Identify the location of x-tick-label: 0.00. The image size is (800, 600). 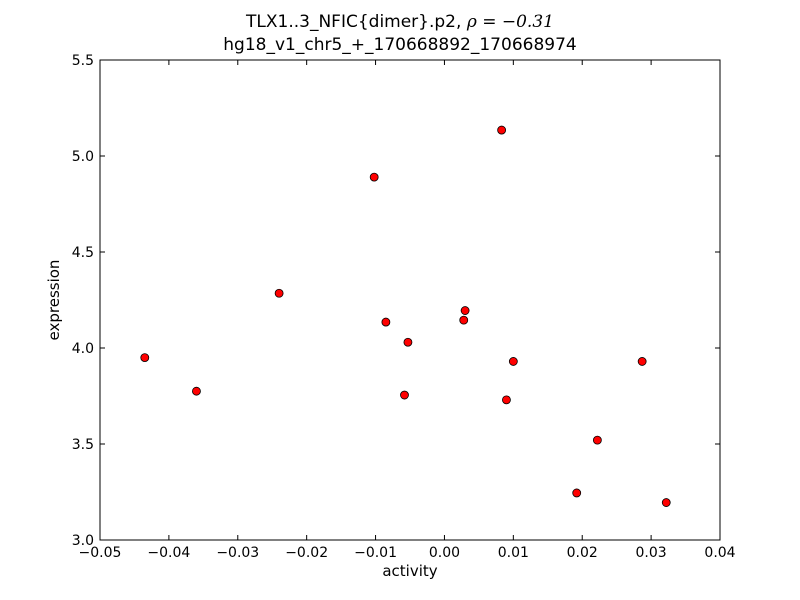
(444, 553).